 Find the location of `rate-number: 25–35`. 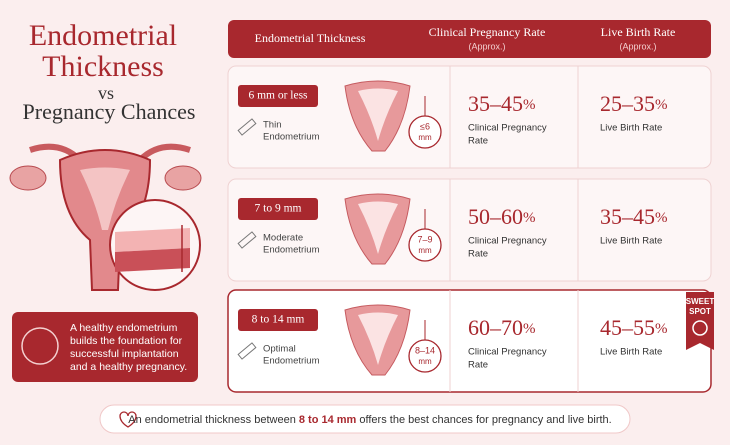

rate-number: 25–35 is located at coordinates (627, 103).